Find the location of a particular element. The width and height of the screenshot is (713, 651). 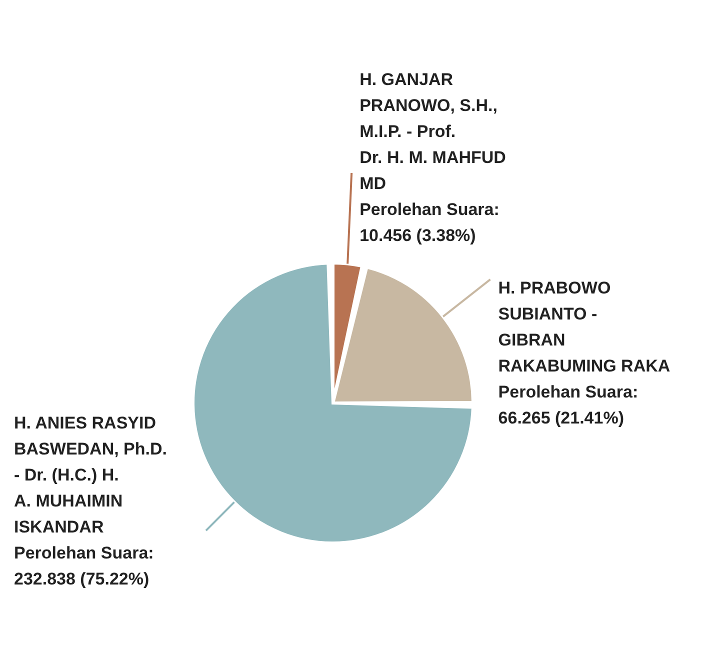

data-label: Perolehan Suara: 232.838 (75.22%) is located at coordinates (84, 566).